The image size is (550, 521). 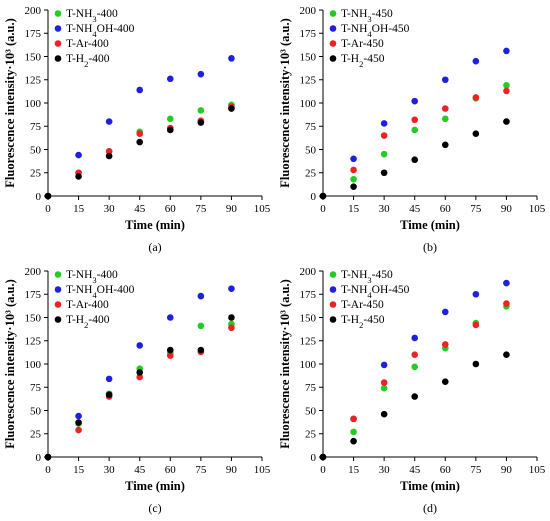 I want to click on panel-label: (c), so click(x=154, y=508).